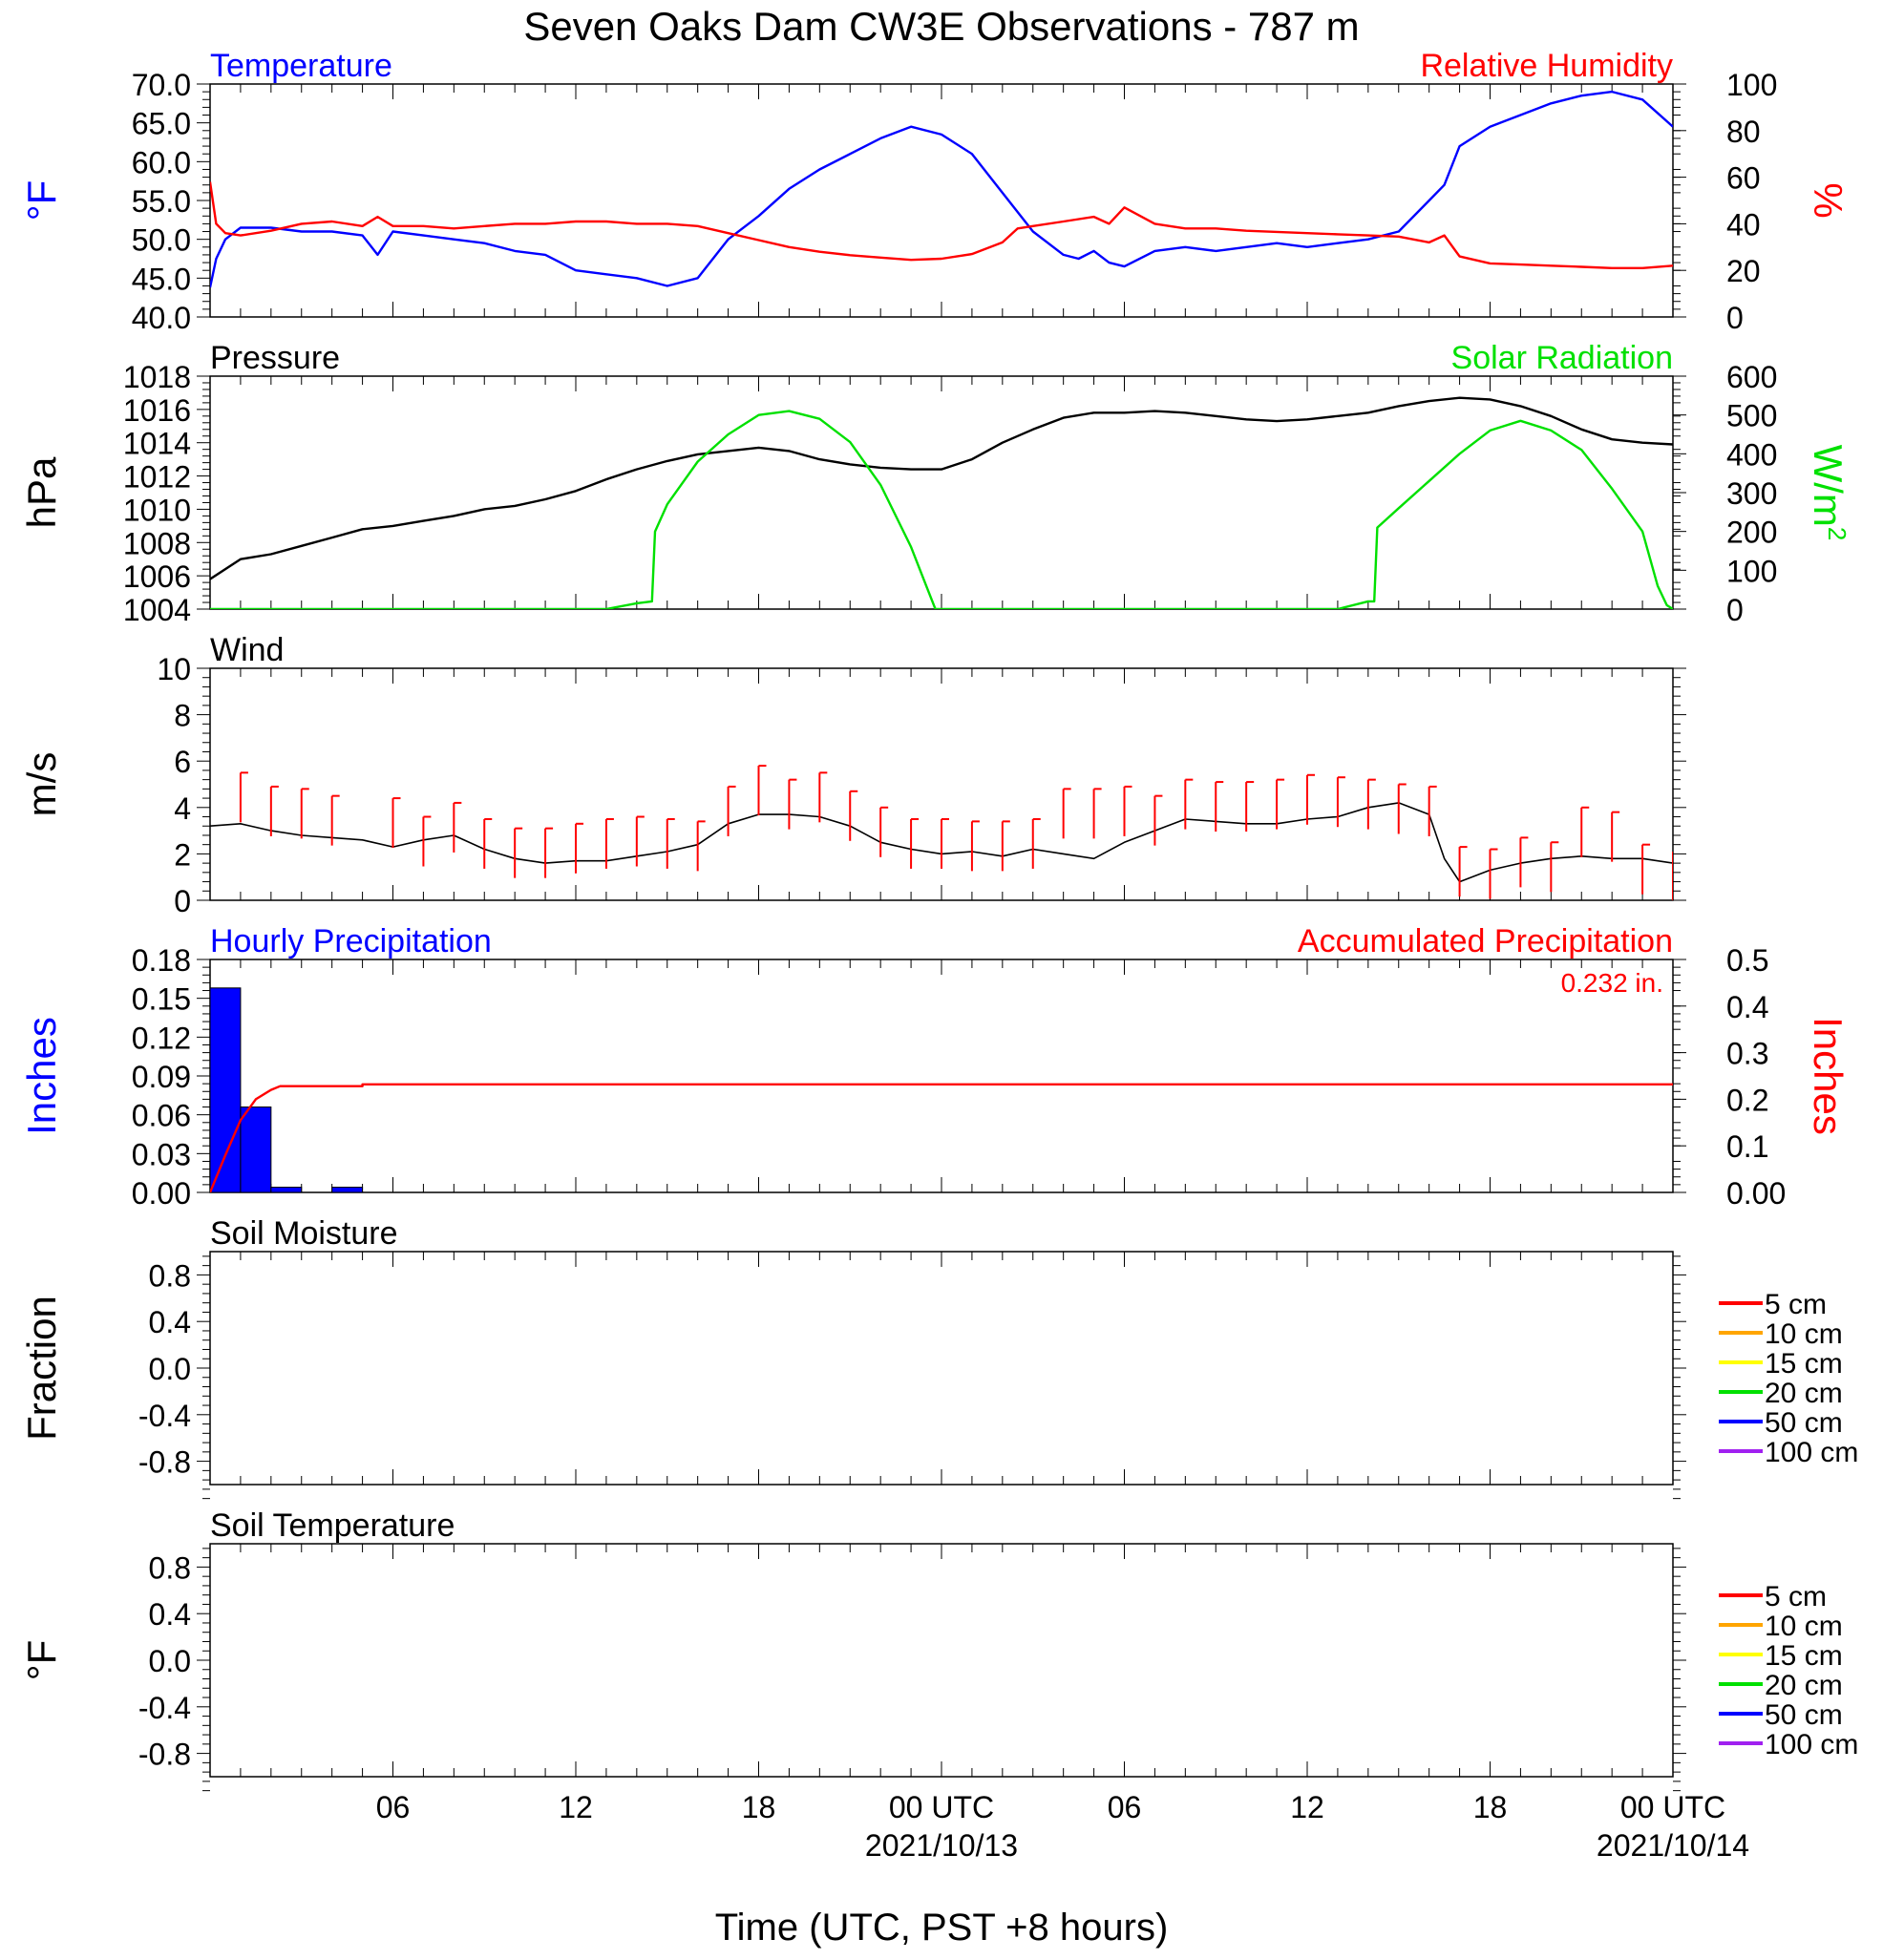 This screenshot has height=1960, width=1883. I want to click on y-tick-label-left: 1010, so click(157, 510).